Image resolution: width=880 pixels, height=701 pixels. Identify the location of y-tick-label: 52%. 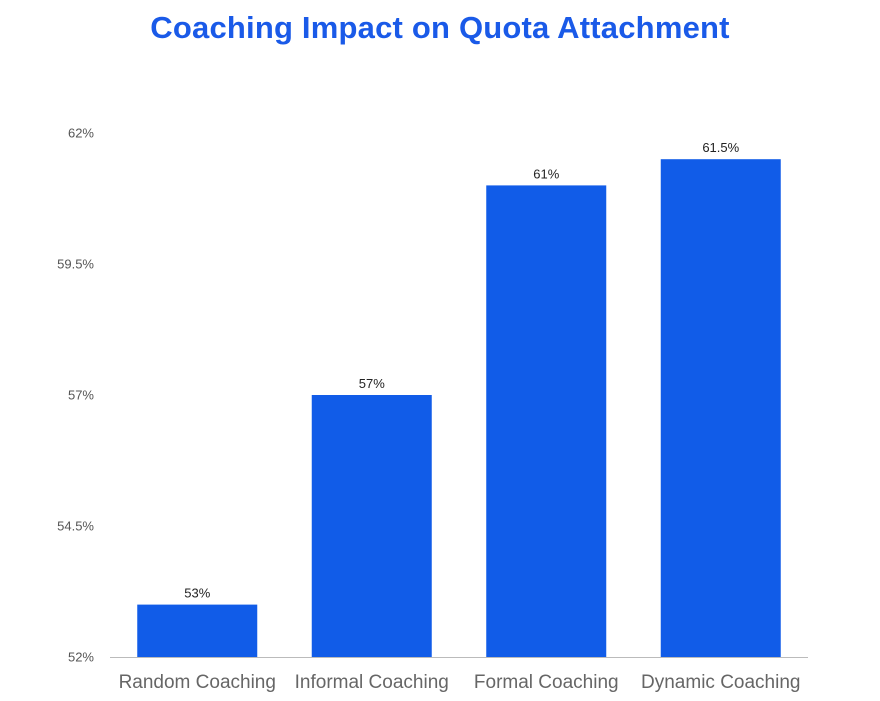
(81, 657).